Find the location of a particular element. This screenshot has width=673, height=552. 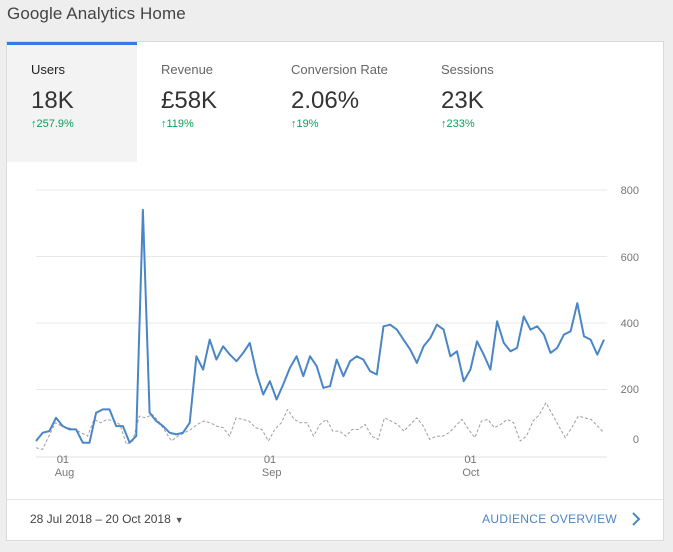

metric-delta: ↑257.9% is located at coordinates (84, 124).